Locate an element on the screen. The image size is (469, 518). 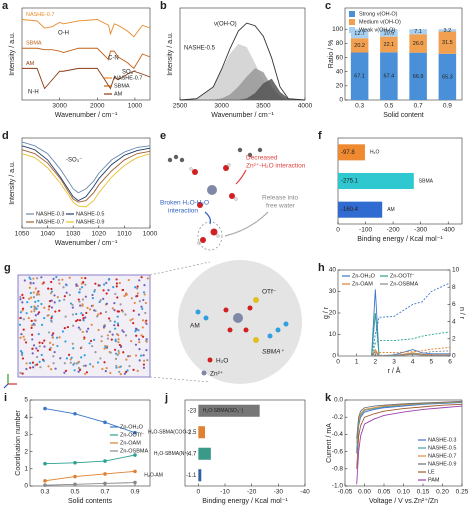
y-axis-label: Coordination number is located at coordinates (18, 443).